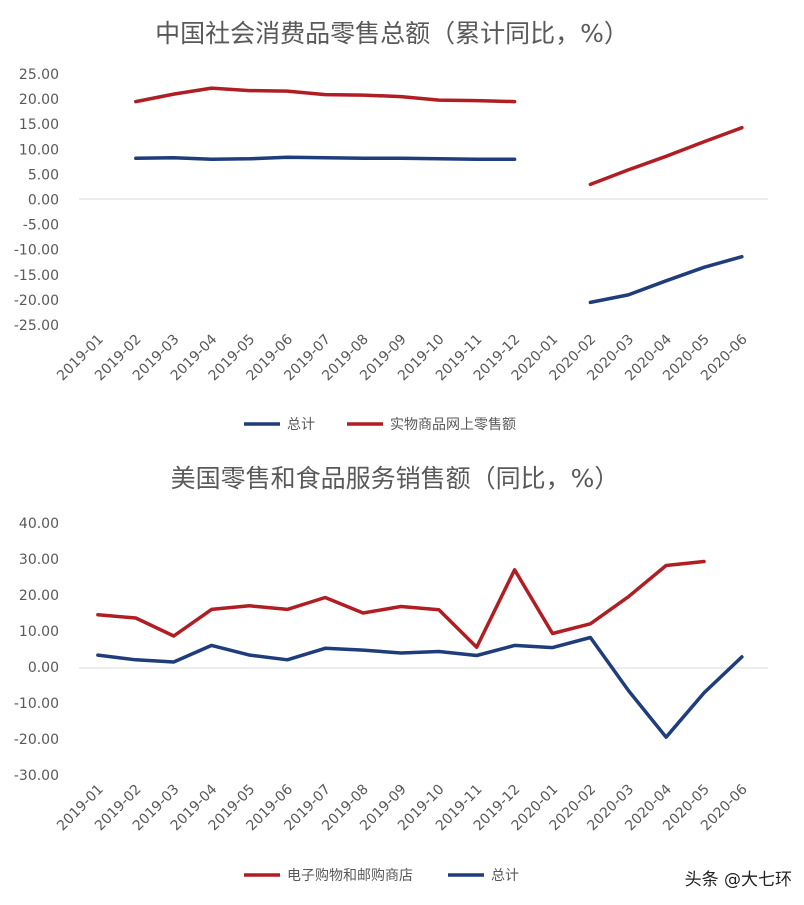  I want to click on y-tick-label: -5.00, so click(41, 226).